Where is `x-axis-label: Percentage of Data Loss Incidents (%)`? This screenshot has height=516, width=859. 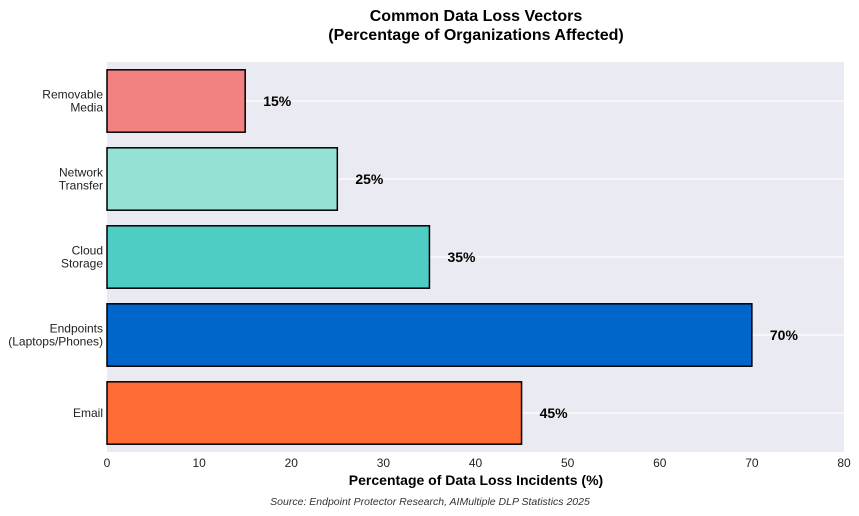 x-axis-label: Percentage of Data Loss Incidents (%) is located at coordinates (476, 480).